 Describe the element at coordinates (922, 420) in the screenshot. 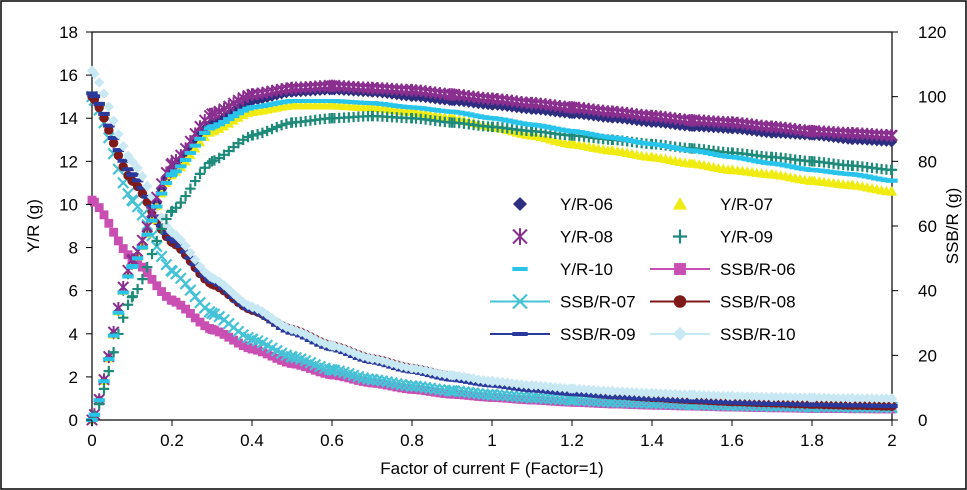

I see `y-right-tick-label: 0` at that location.